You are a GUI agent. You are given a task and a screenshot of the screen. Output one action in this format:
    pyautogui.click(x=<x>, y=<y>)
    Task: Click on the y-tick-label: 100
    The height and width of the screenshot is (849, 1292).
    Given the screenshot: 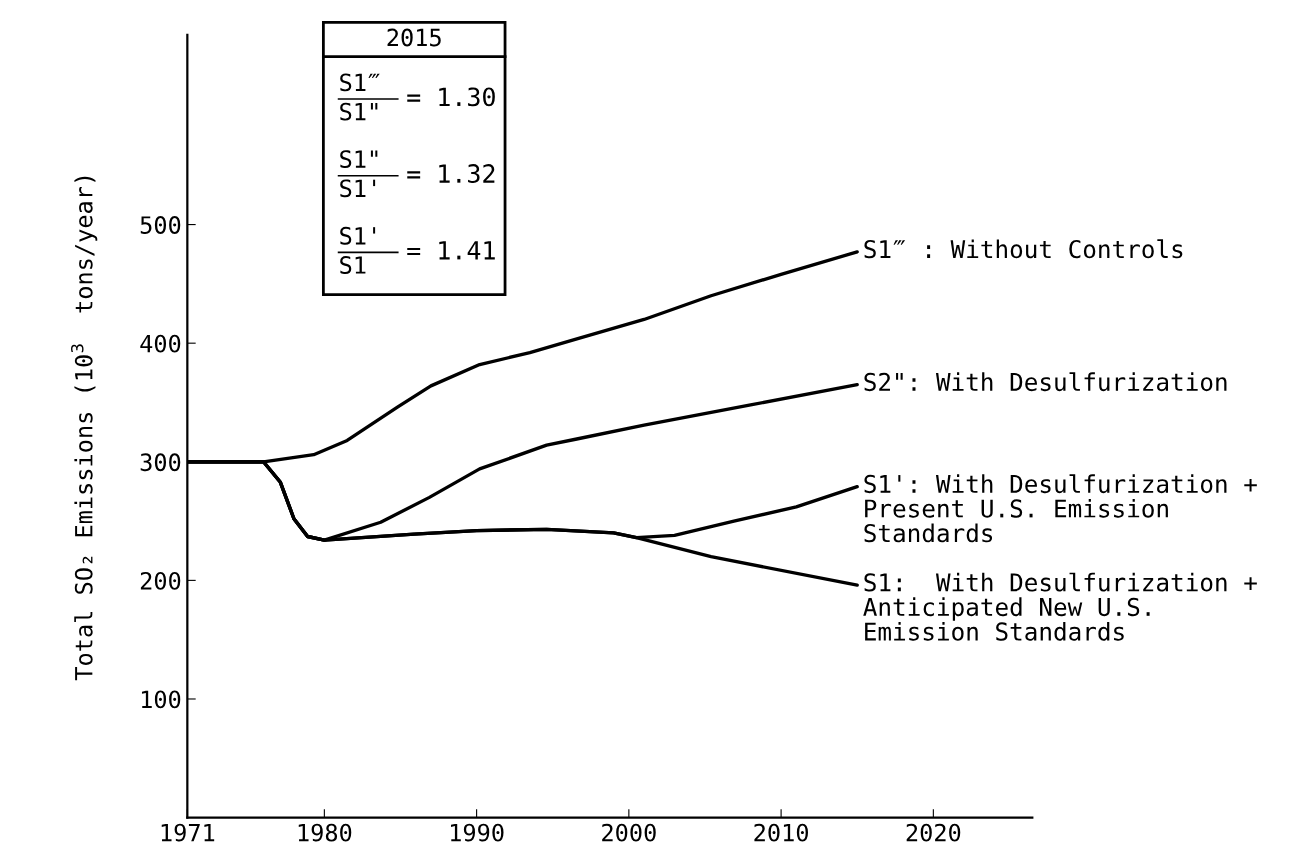 What is the action you would take?
    pyautogui.click(x=161, y=699)
    